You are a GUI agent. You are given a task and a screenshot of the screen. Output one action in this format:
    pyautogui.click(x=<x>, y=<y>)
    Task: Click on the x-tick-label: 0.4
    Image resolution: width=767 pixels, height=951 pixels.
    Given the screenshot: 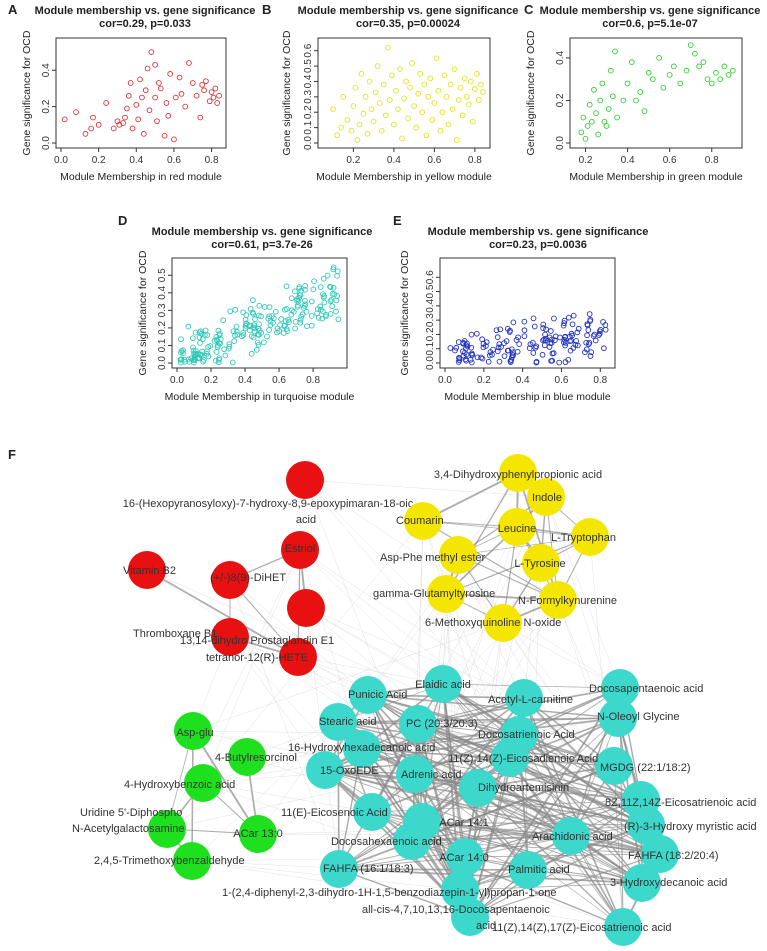 What is the action you would take?
    pyautogui.click(x=136, y=160)
    